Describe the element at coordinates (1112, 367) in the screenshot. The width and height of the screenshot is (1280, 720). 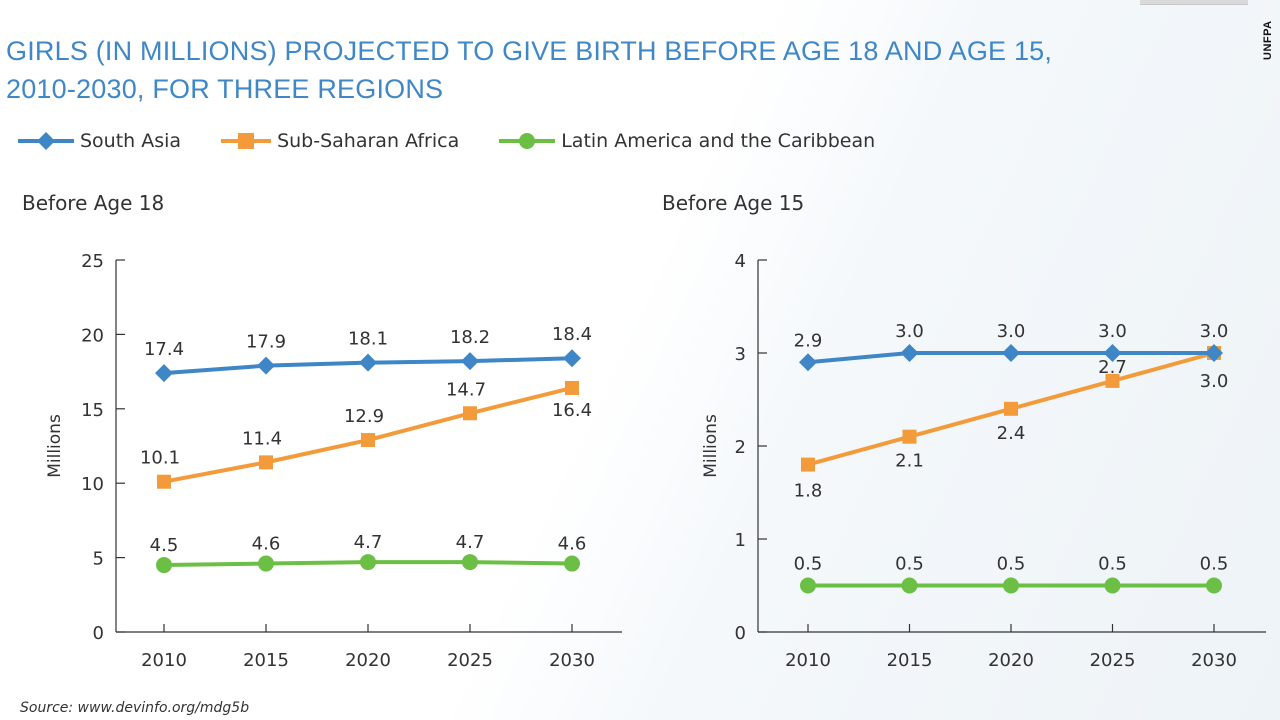
I see `data-label: 2.7` at that location.